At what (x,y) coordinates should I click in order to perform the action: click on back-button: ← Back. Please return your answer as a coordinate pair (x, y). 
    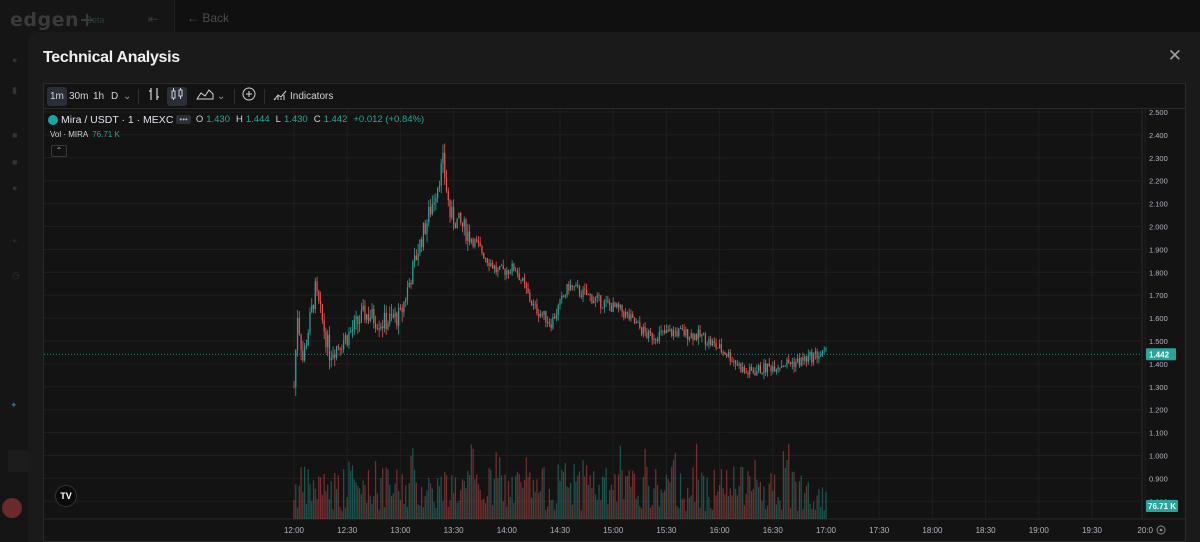
    Looking at the image, I should click on (208, 18).